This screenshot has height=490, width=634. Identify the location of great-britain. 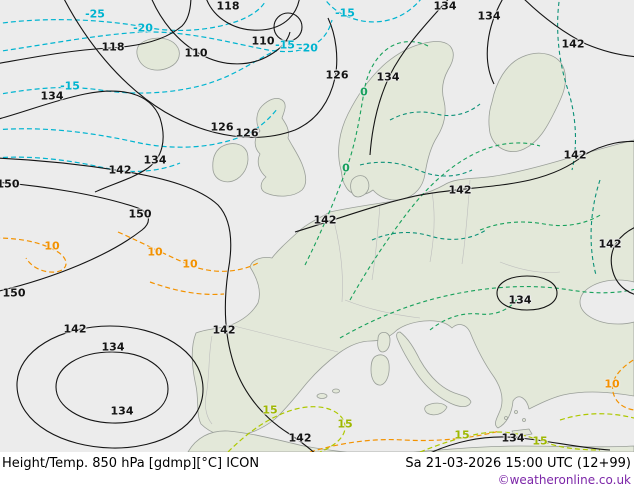
(280, 147).